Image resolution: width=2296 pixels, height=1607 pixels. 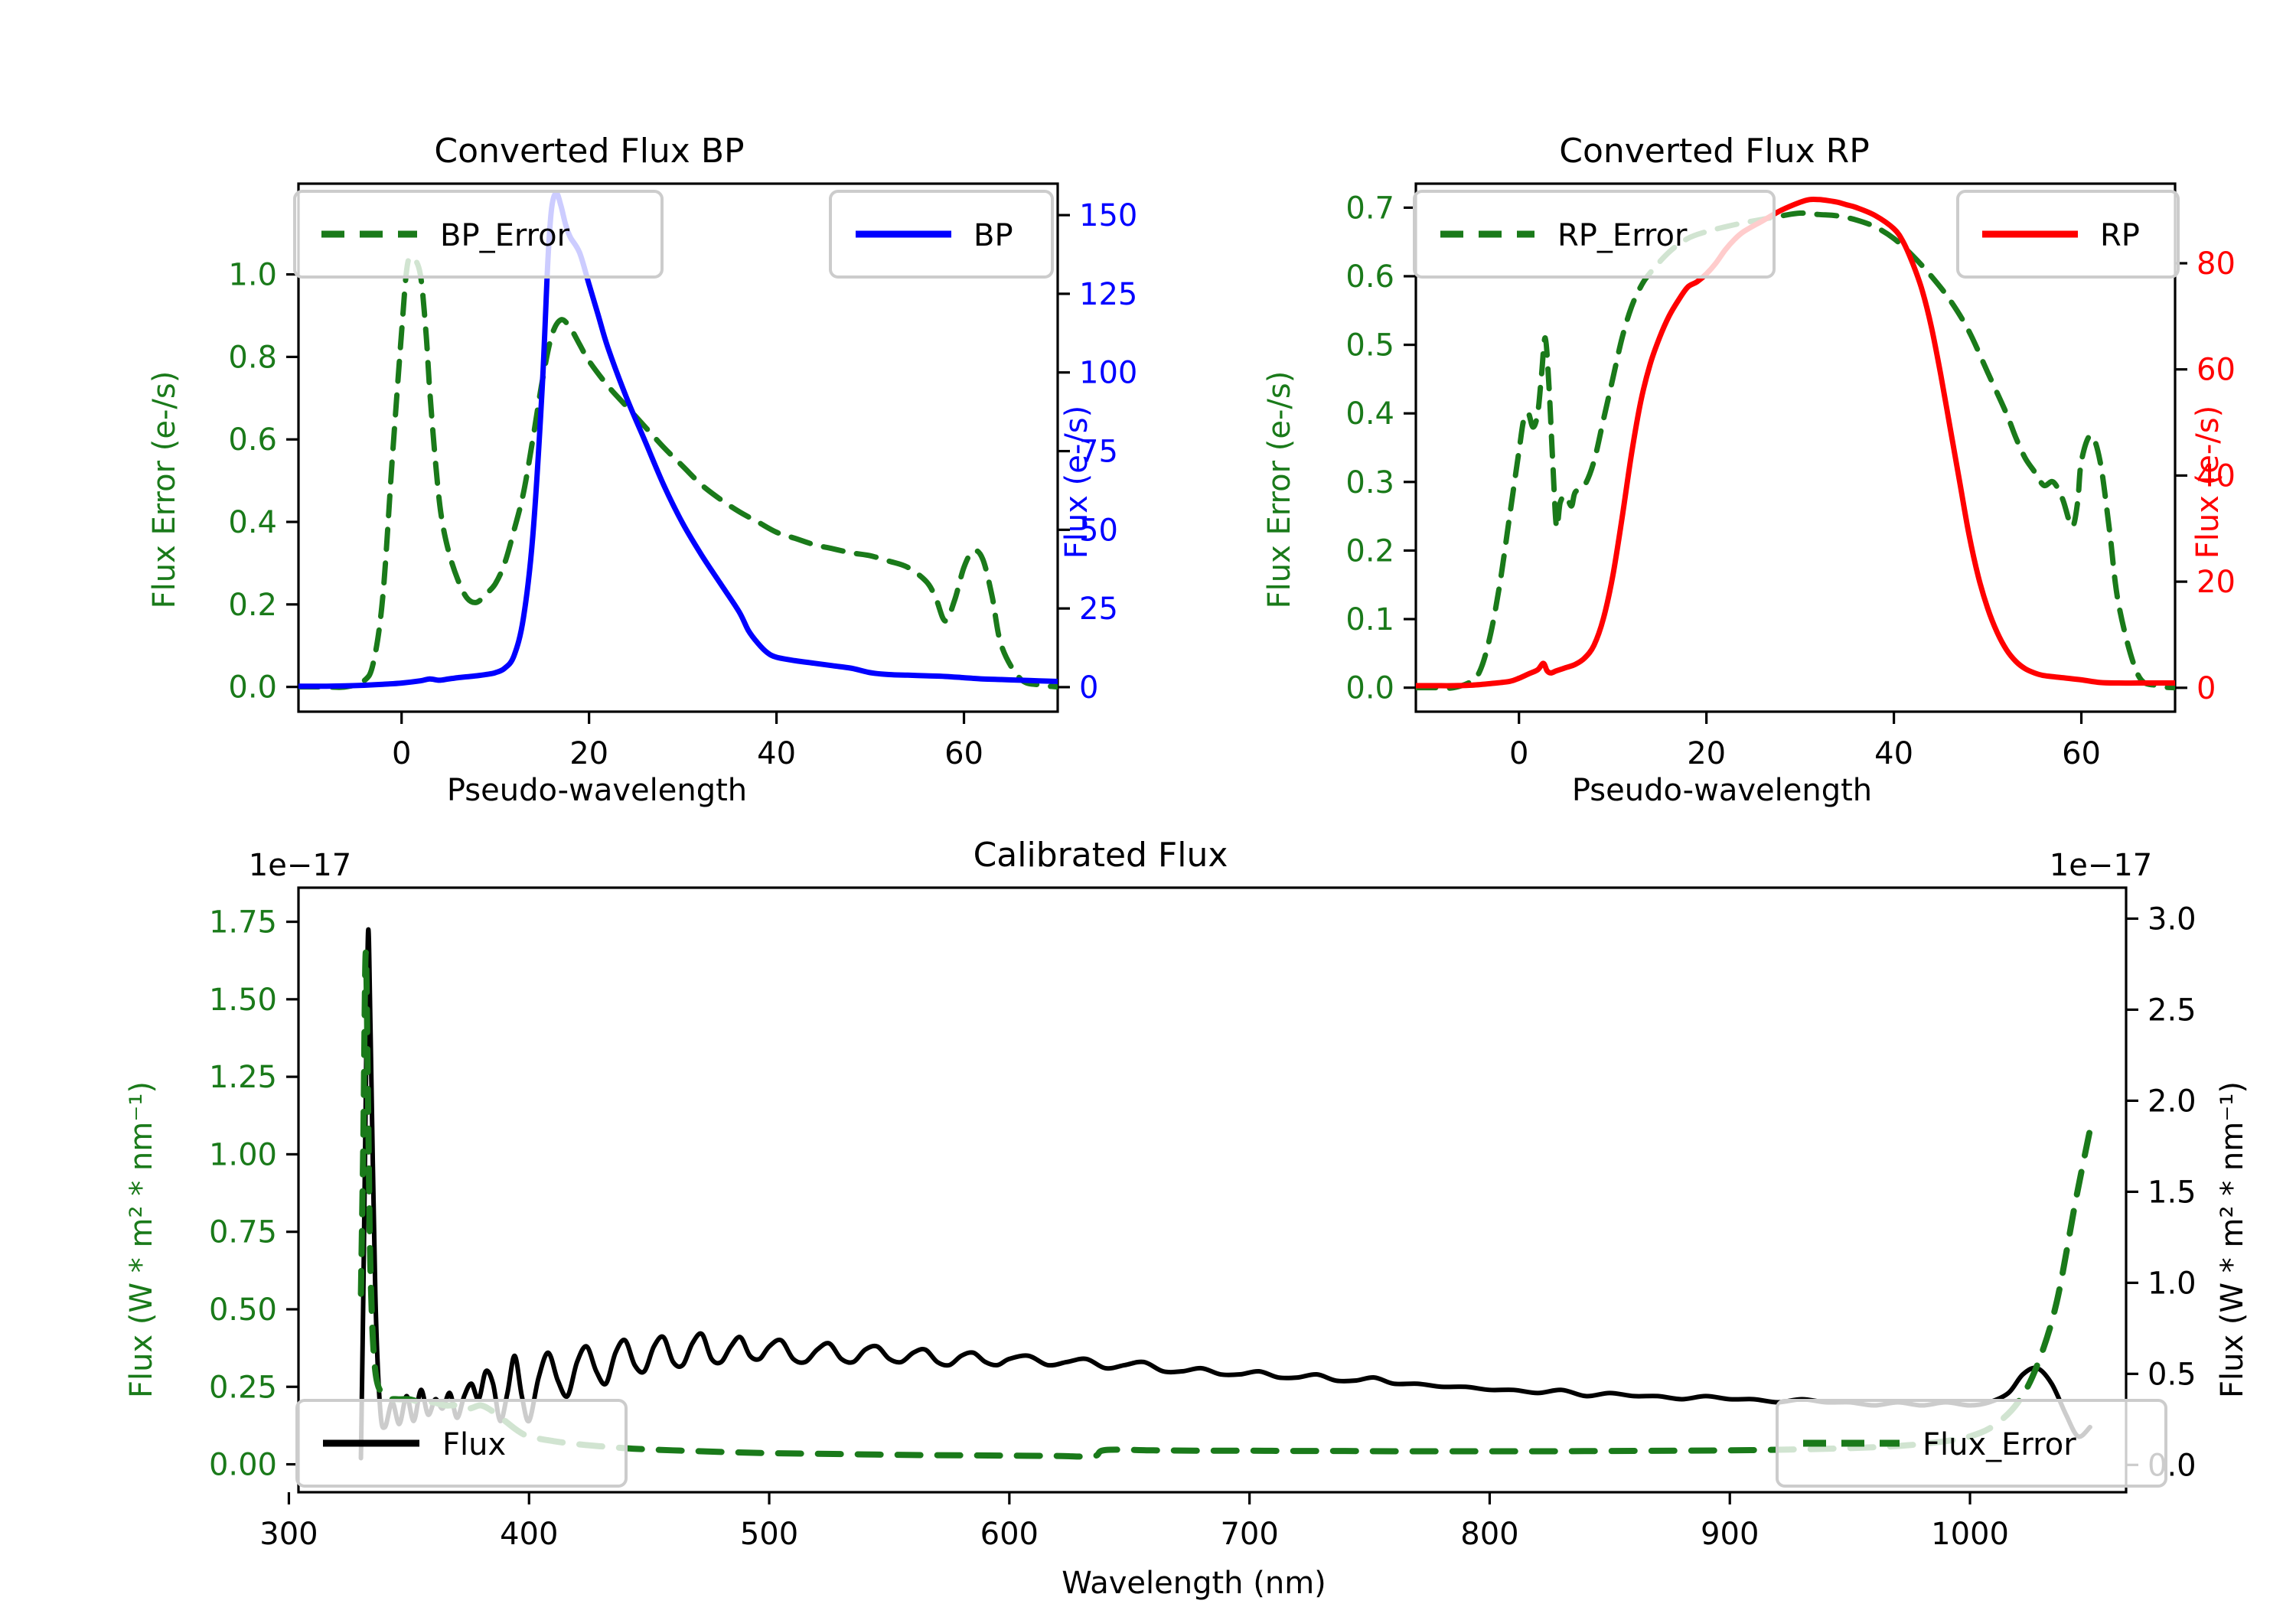 I want to click on bp-plot-lines, so click(x=678, y=440).